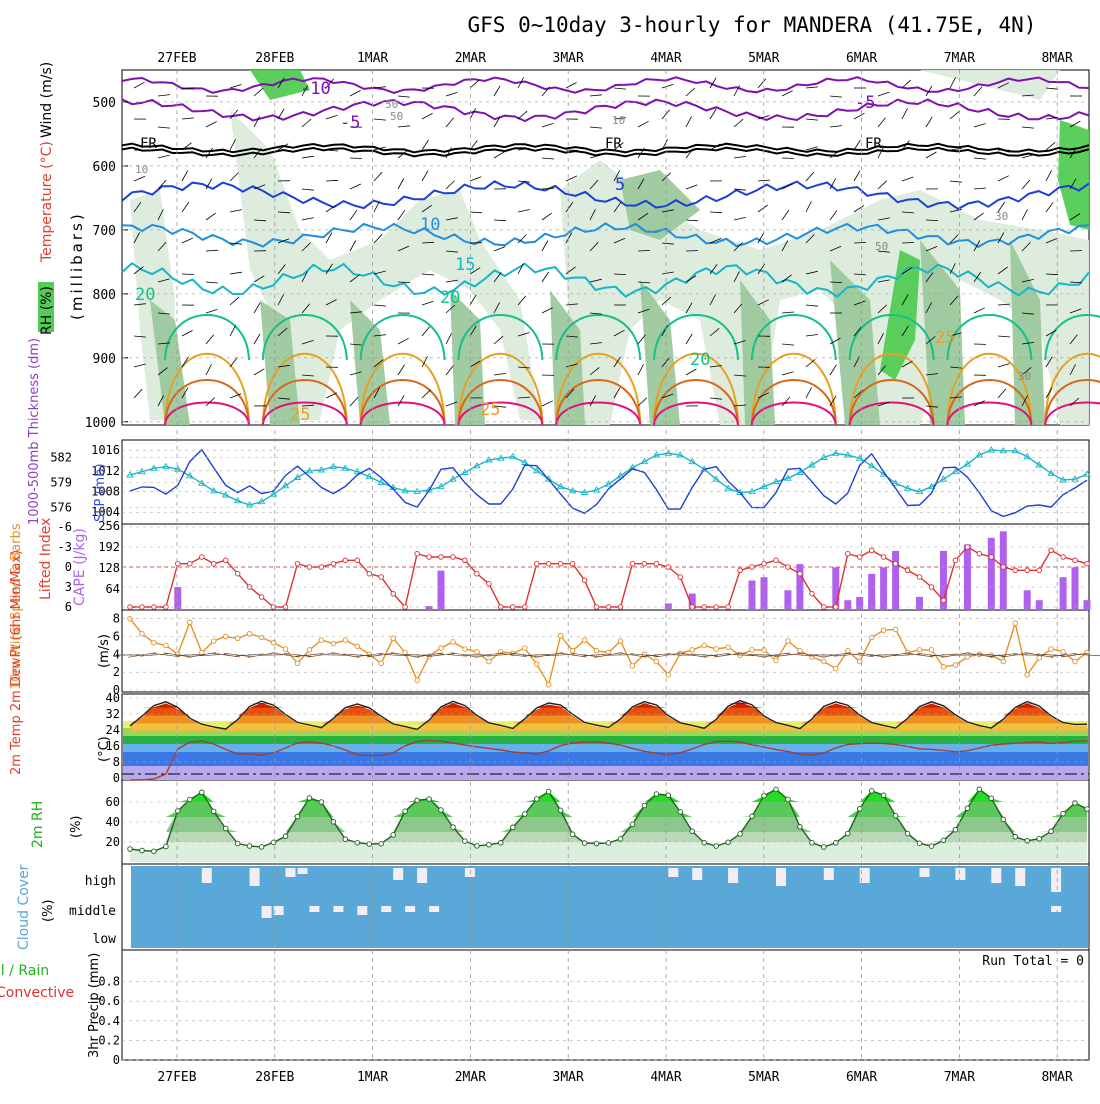 Image resolution: width=1100 pixels, height=1104 pixels. What do you see at coordinates (61, 483) in the screenshot?
I see `thickness-tick-label: 579` at bounding box center [61, 483].